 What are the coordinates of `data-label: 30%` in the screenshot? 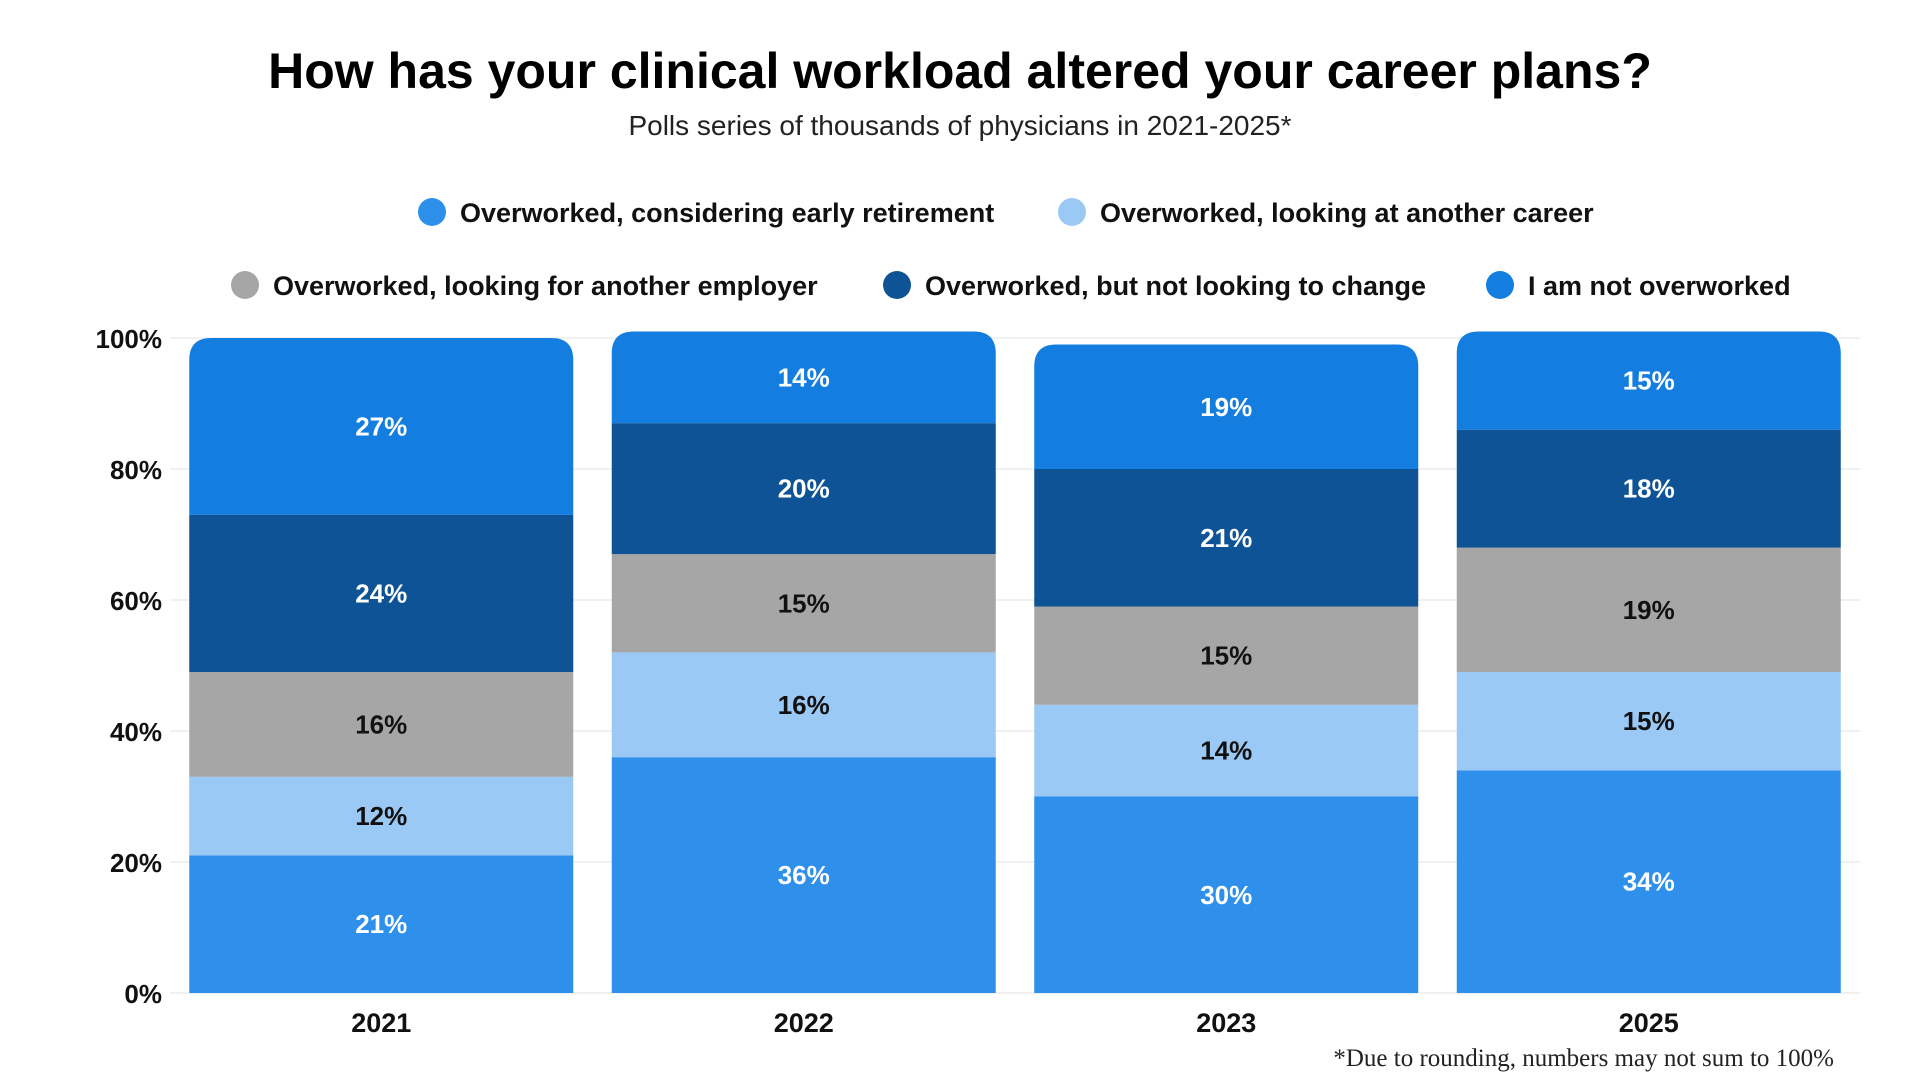 It's located at (1226, 895).